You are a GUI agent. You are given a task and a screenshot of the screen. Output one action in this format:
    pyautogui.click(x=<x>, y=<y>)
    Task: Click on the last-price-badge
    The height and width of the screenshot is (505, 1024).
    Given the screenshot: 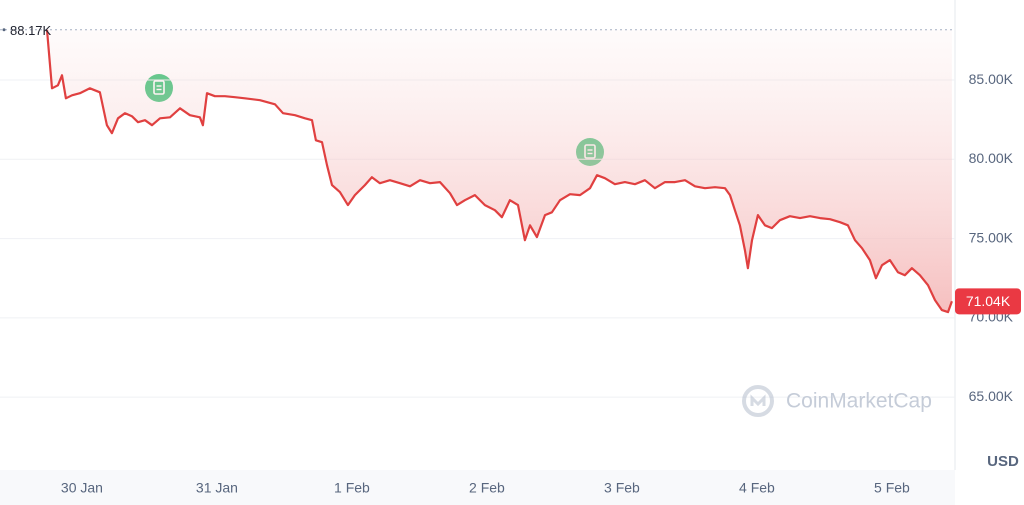 What is the action you would take?
    pyautogui.click(x=988, y=301)
    